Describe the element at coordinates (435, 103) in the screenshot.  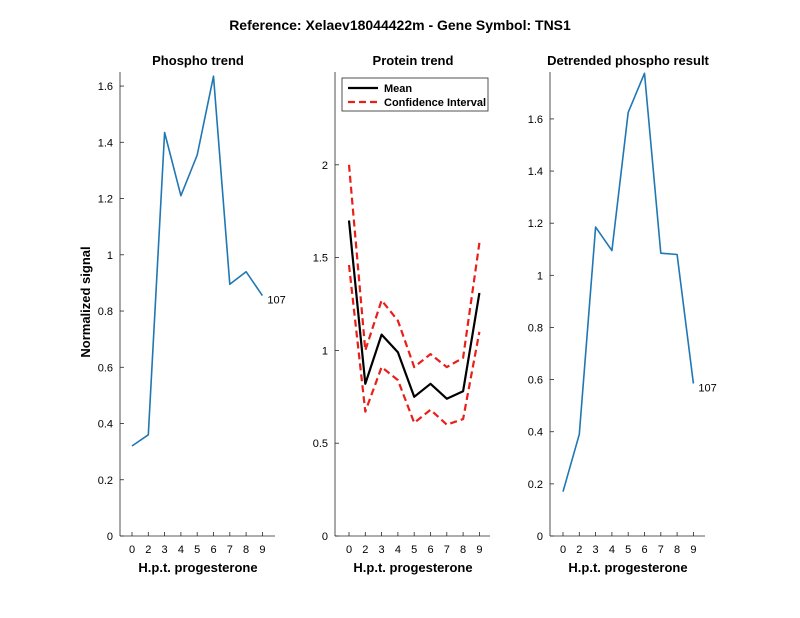
I see `legend-label-ci: Confidence Interval` at that location.